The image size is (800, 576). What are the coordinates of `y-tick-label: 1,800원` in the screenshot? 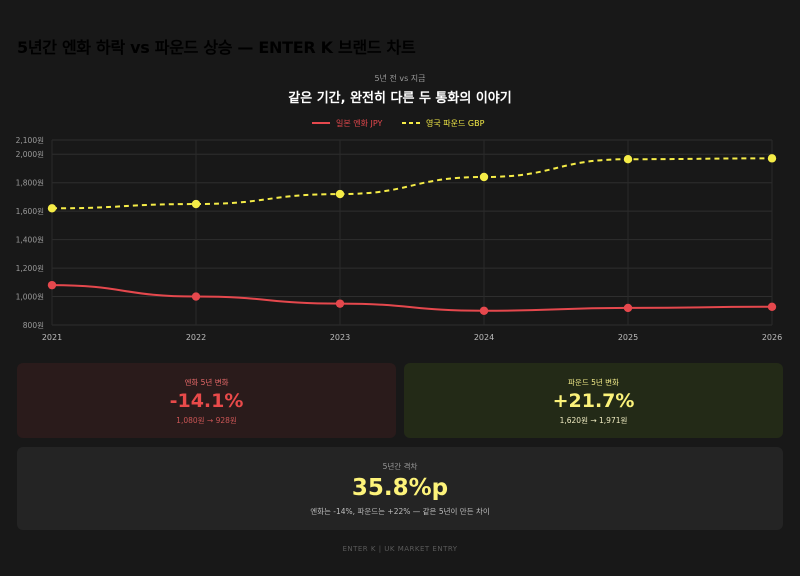 It's located at (30, 183).